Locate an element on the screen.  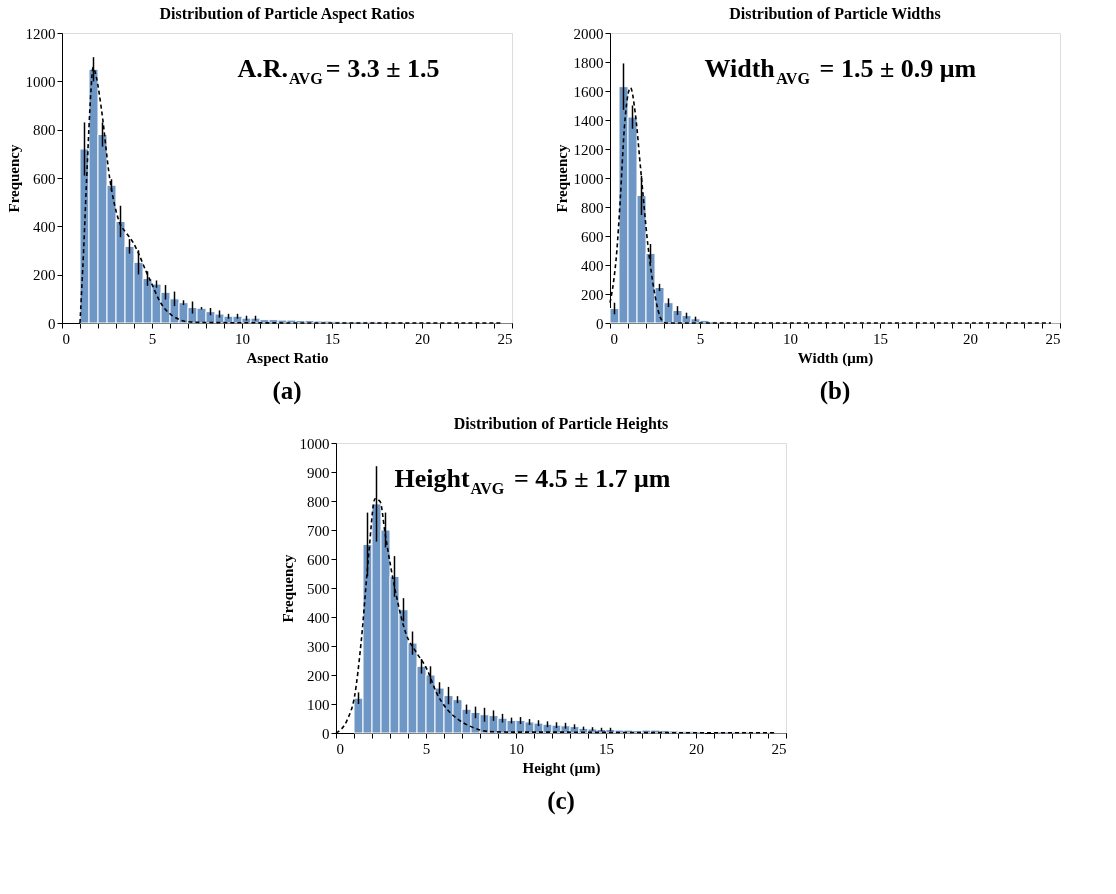
text: (a) is located at coordinates (287, 391).